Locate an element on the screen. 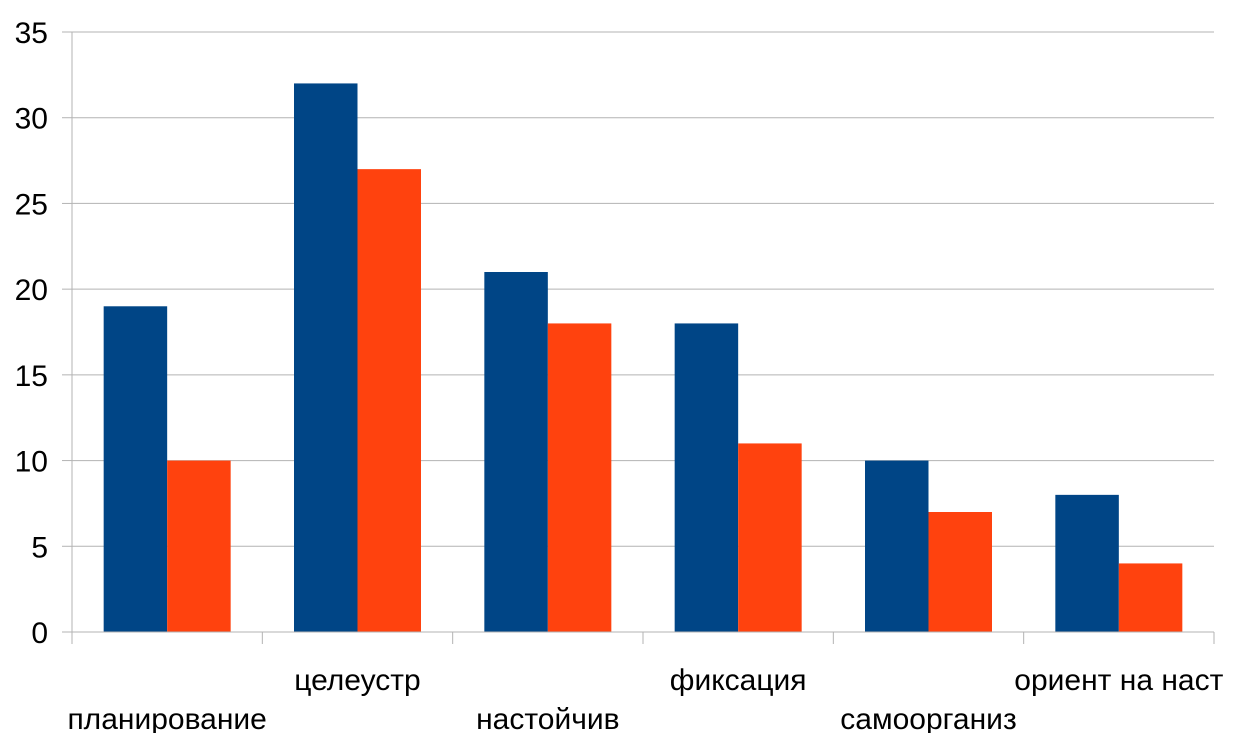 This screenshot has width=1240, height=733. category-label: самоорганиз is located at coordinates (928, 718).